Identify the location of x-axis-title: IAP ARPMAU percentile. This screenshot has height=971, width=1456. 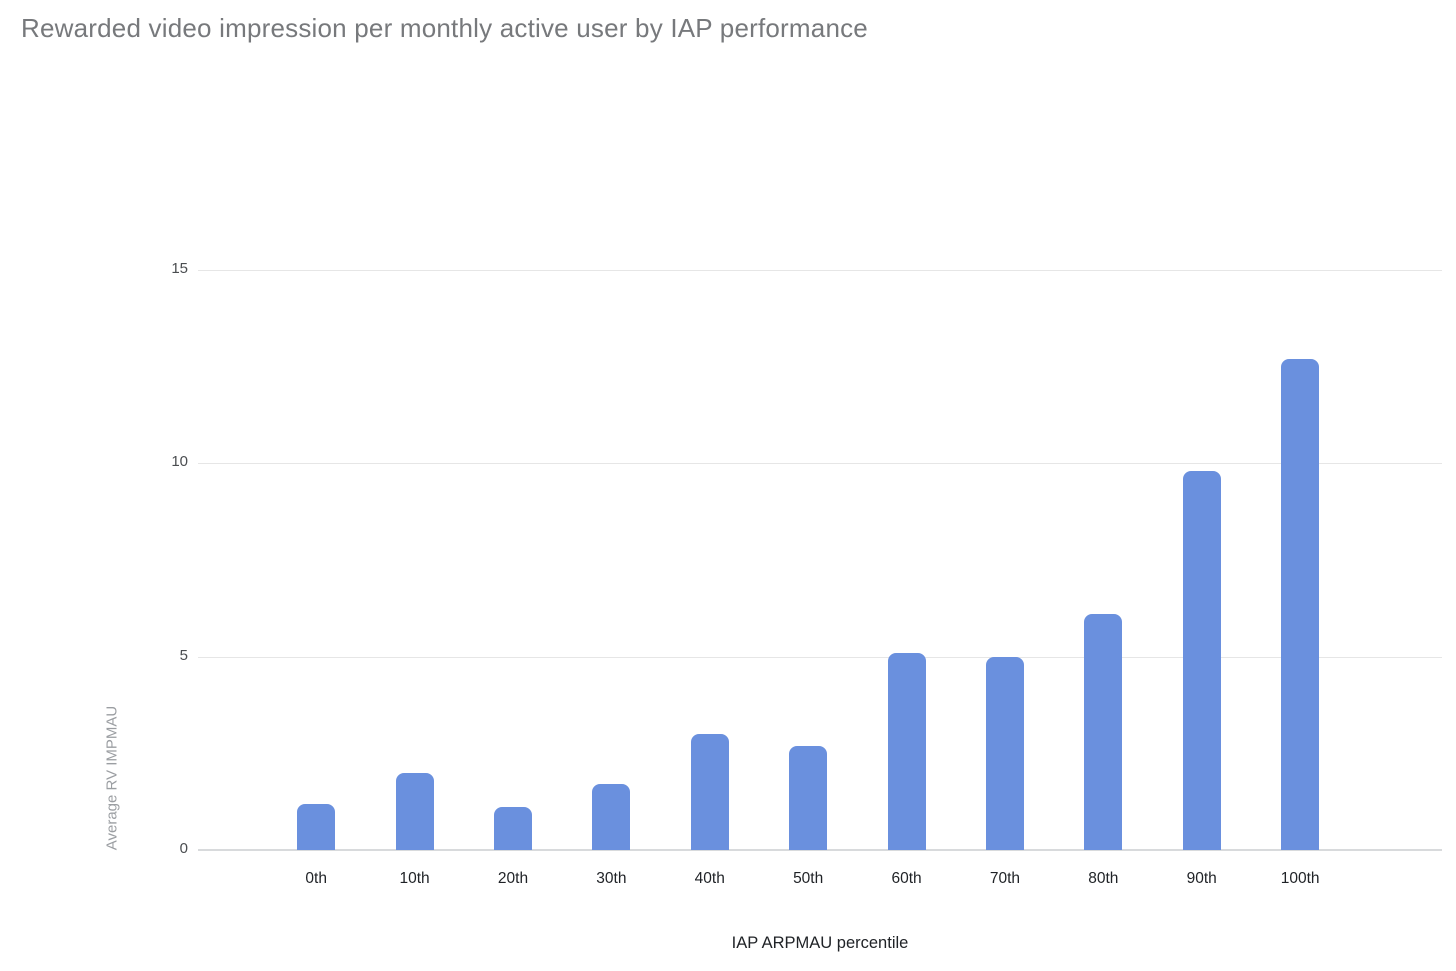
(820, 943).